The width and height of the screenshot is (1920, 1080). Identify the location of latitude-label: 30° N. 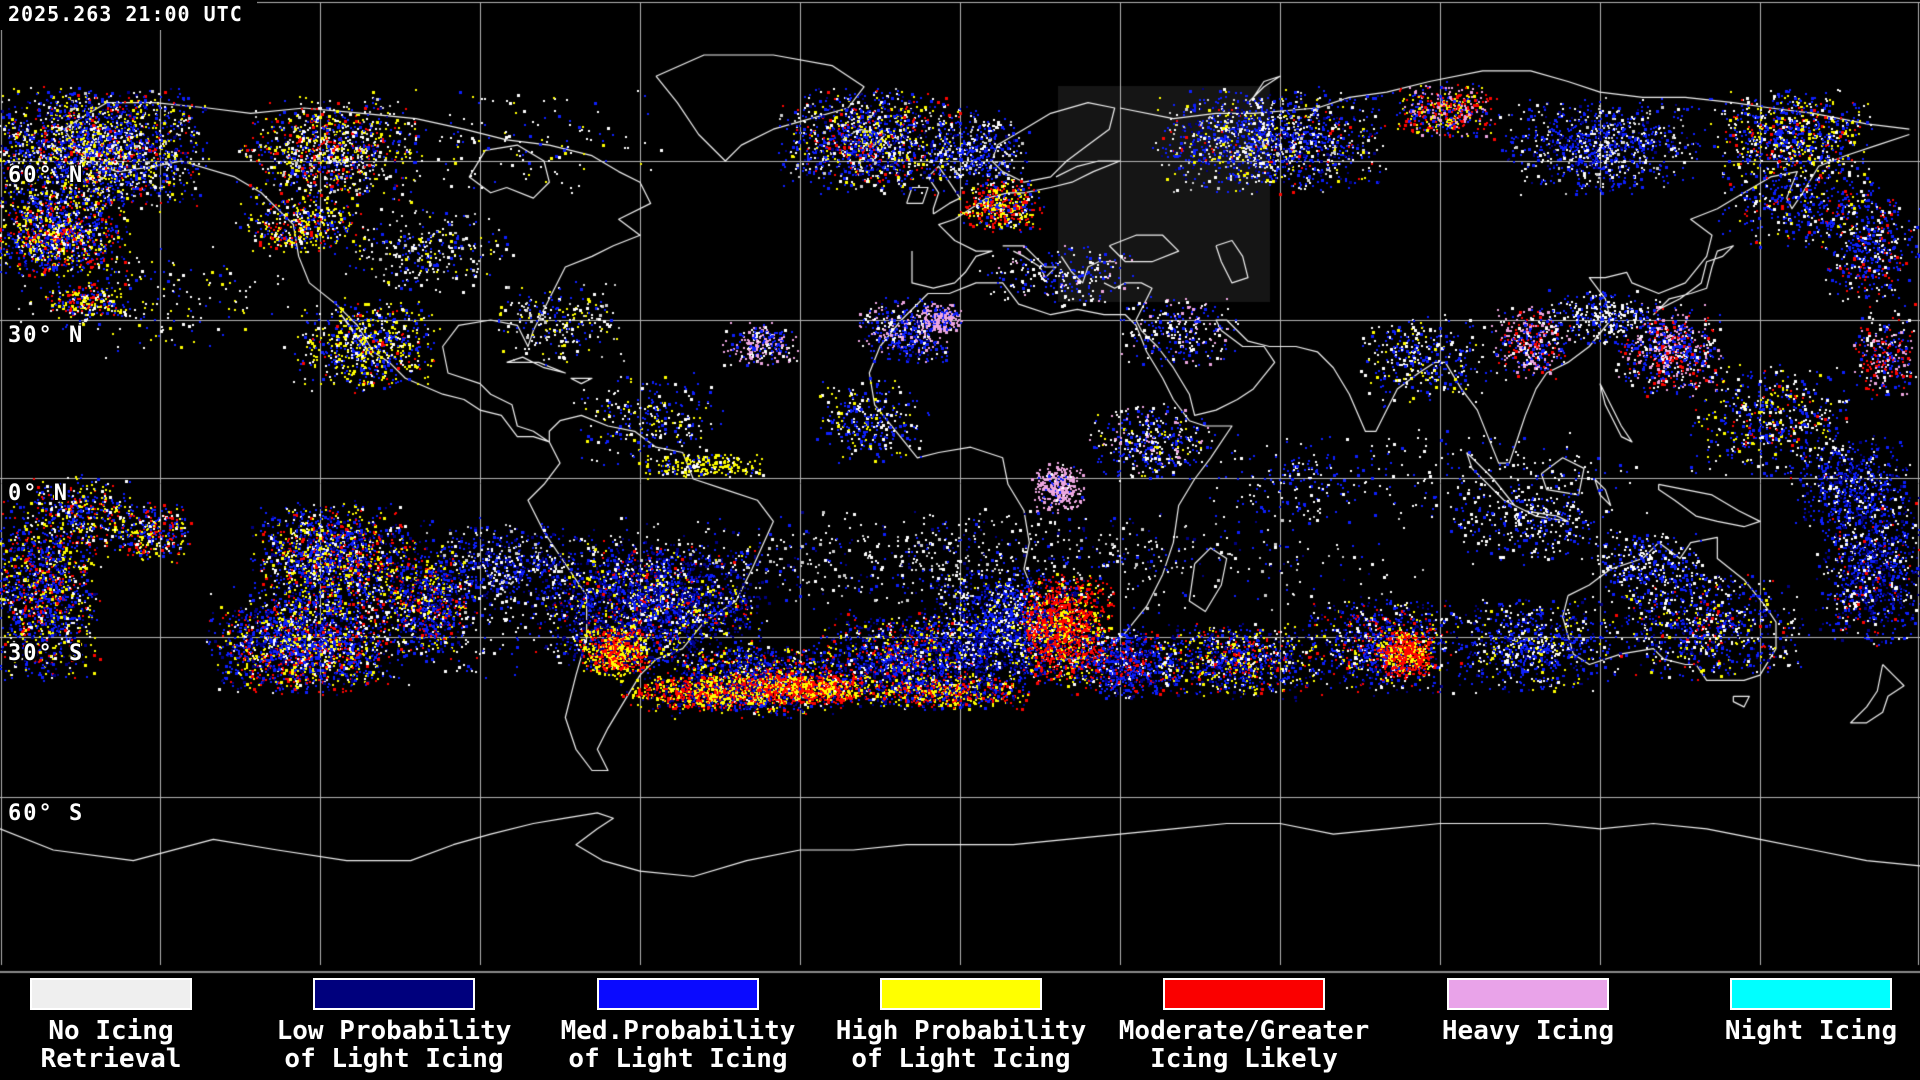
(46, 335).